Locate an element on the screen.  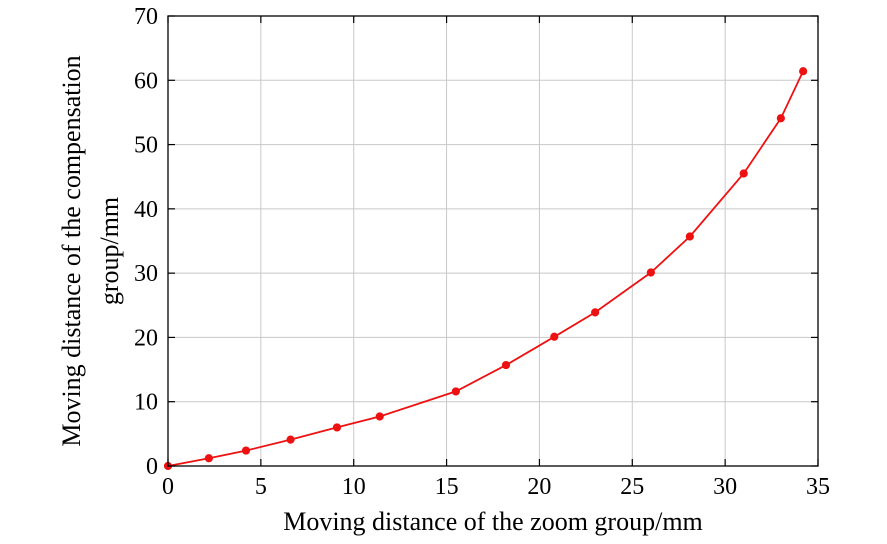
y-tick-label: 40 is located at coordinates (146, 210).